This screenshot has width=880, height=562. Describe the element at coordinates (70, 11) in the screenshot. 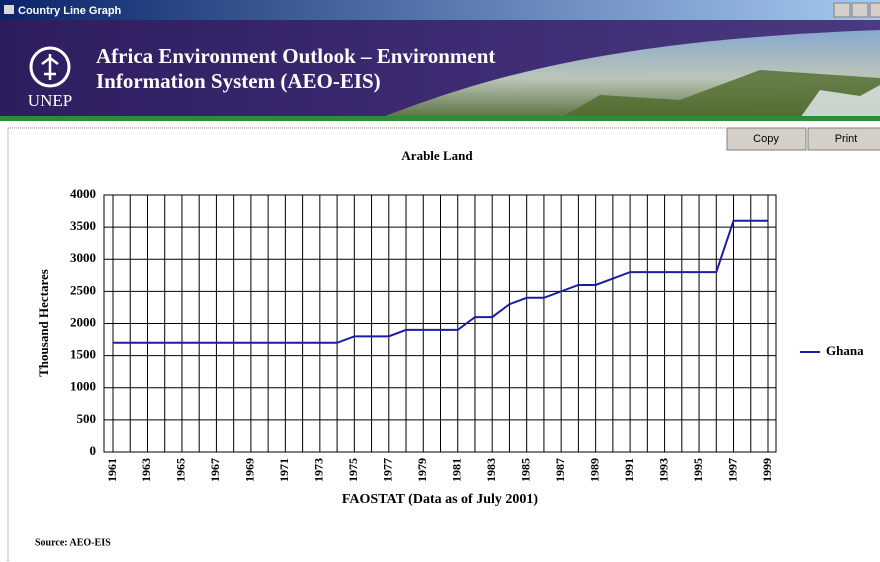

I see `window-title: Country Line Graph` at that location.